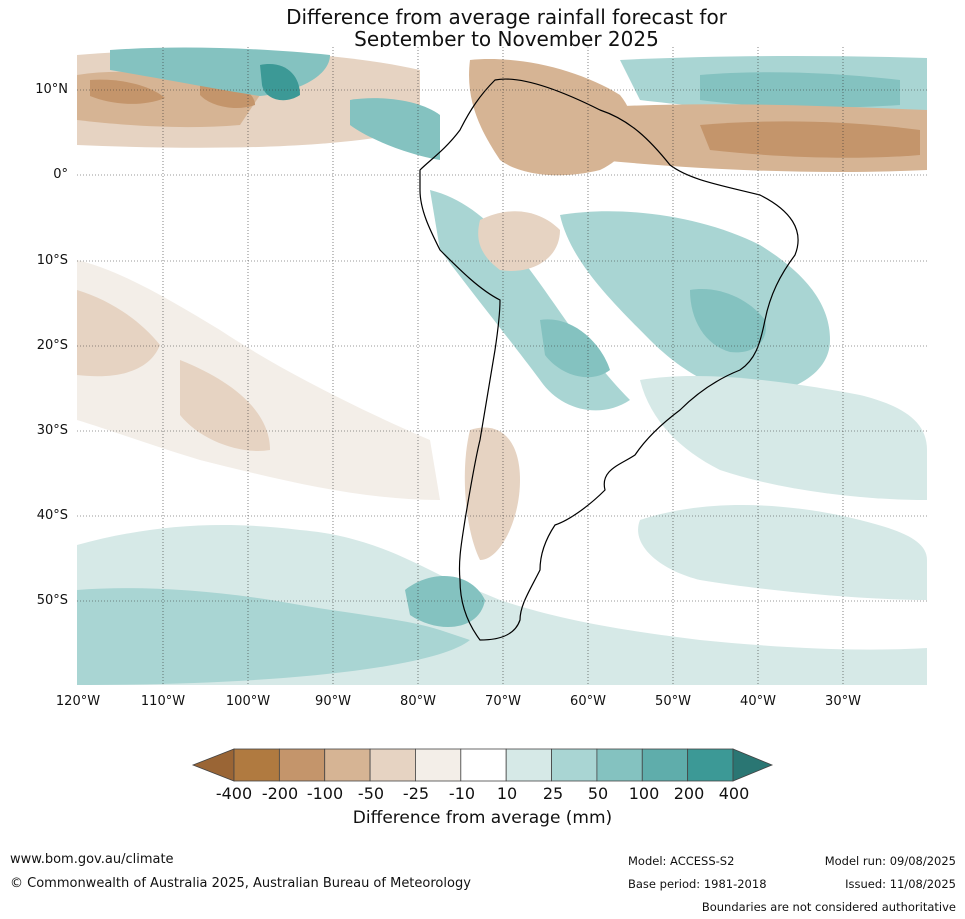  Describe the element at coordinates (758, 701) in the screenshot. I see `lon-label-40w: 40°W` at that location.